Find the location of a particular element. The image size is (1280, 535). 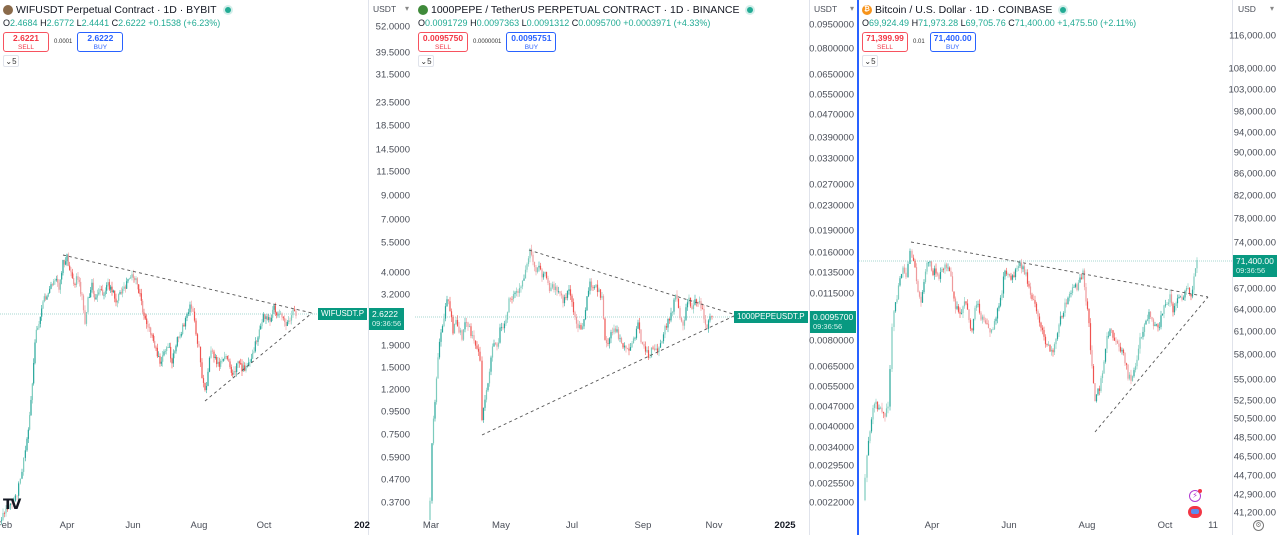

price-axis-tick: 98,000.00 is located at coordinates (1254, 112).